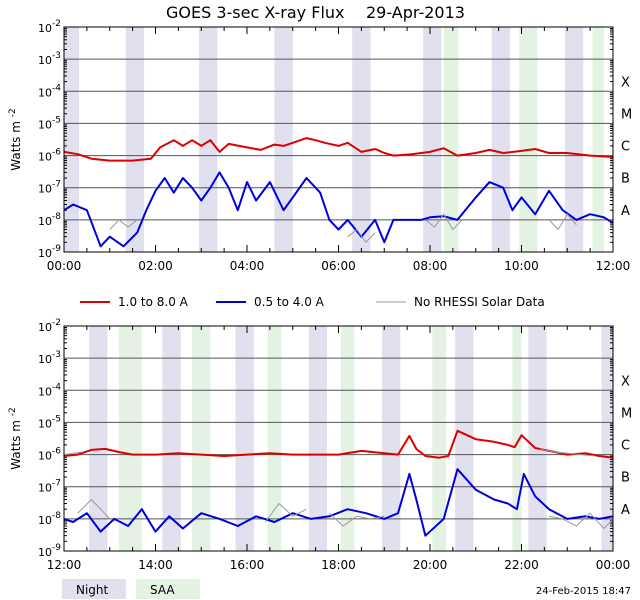 The height and width of the screenshot is (600, 640). I want to click on legend-label-hard: 0.5 to 4.0 A, so click(289, 302).